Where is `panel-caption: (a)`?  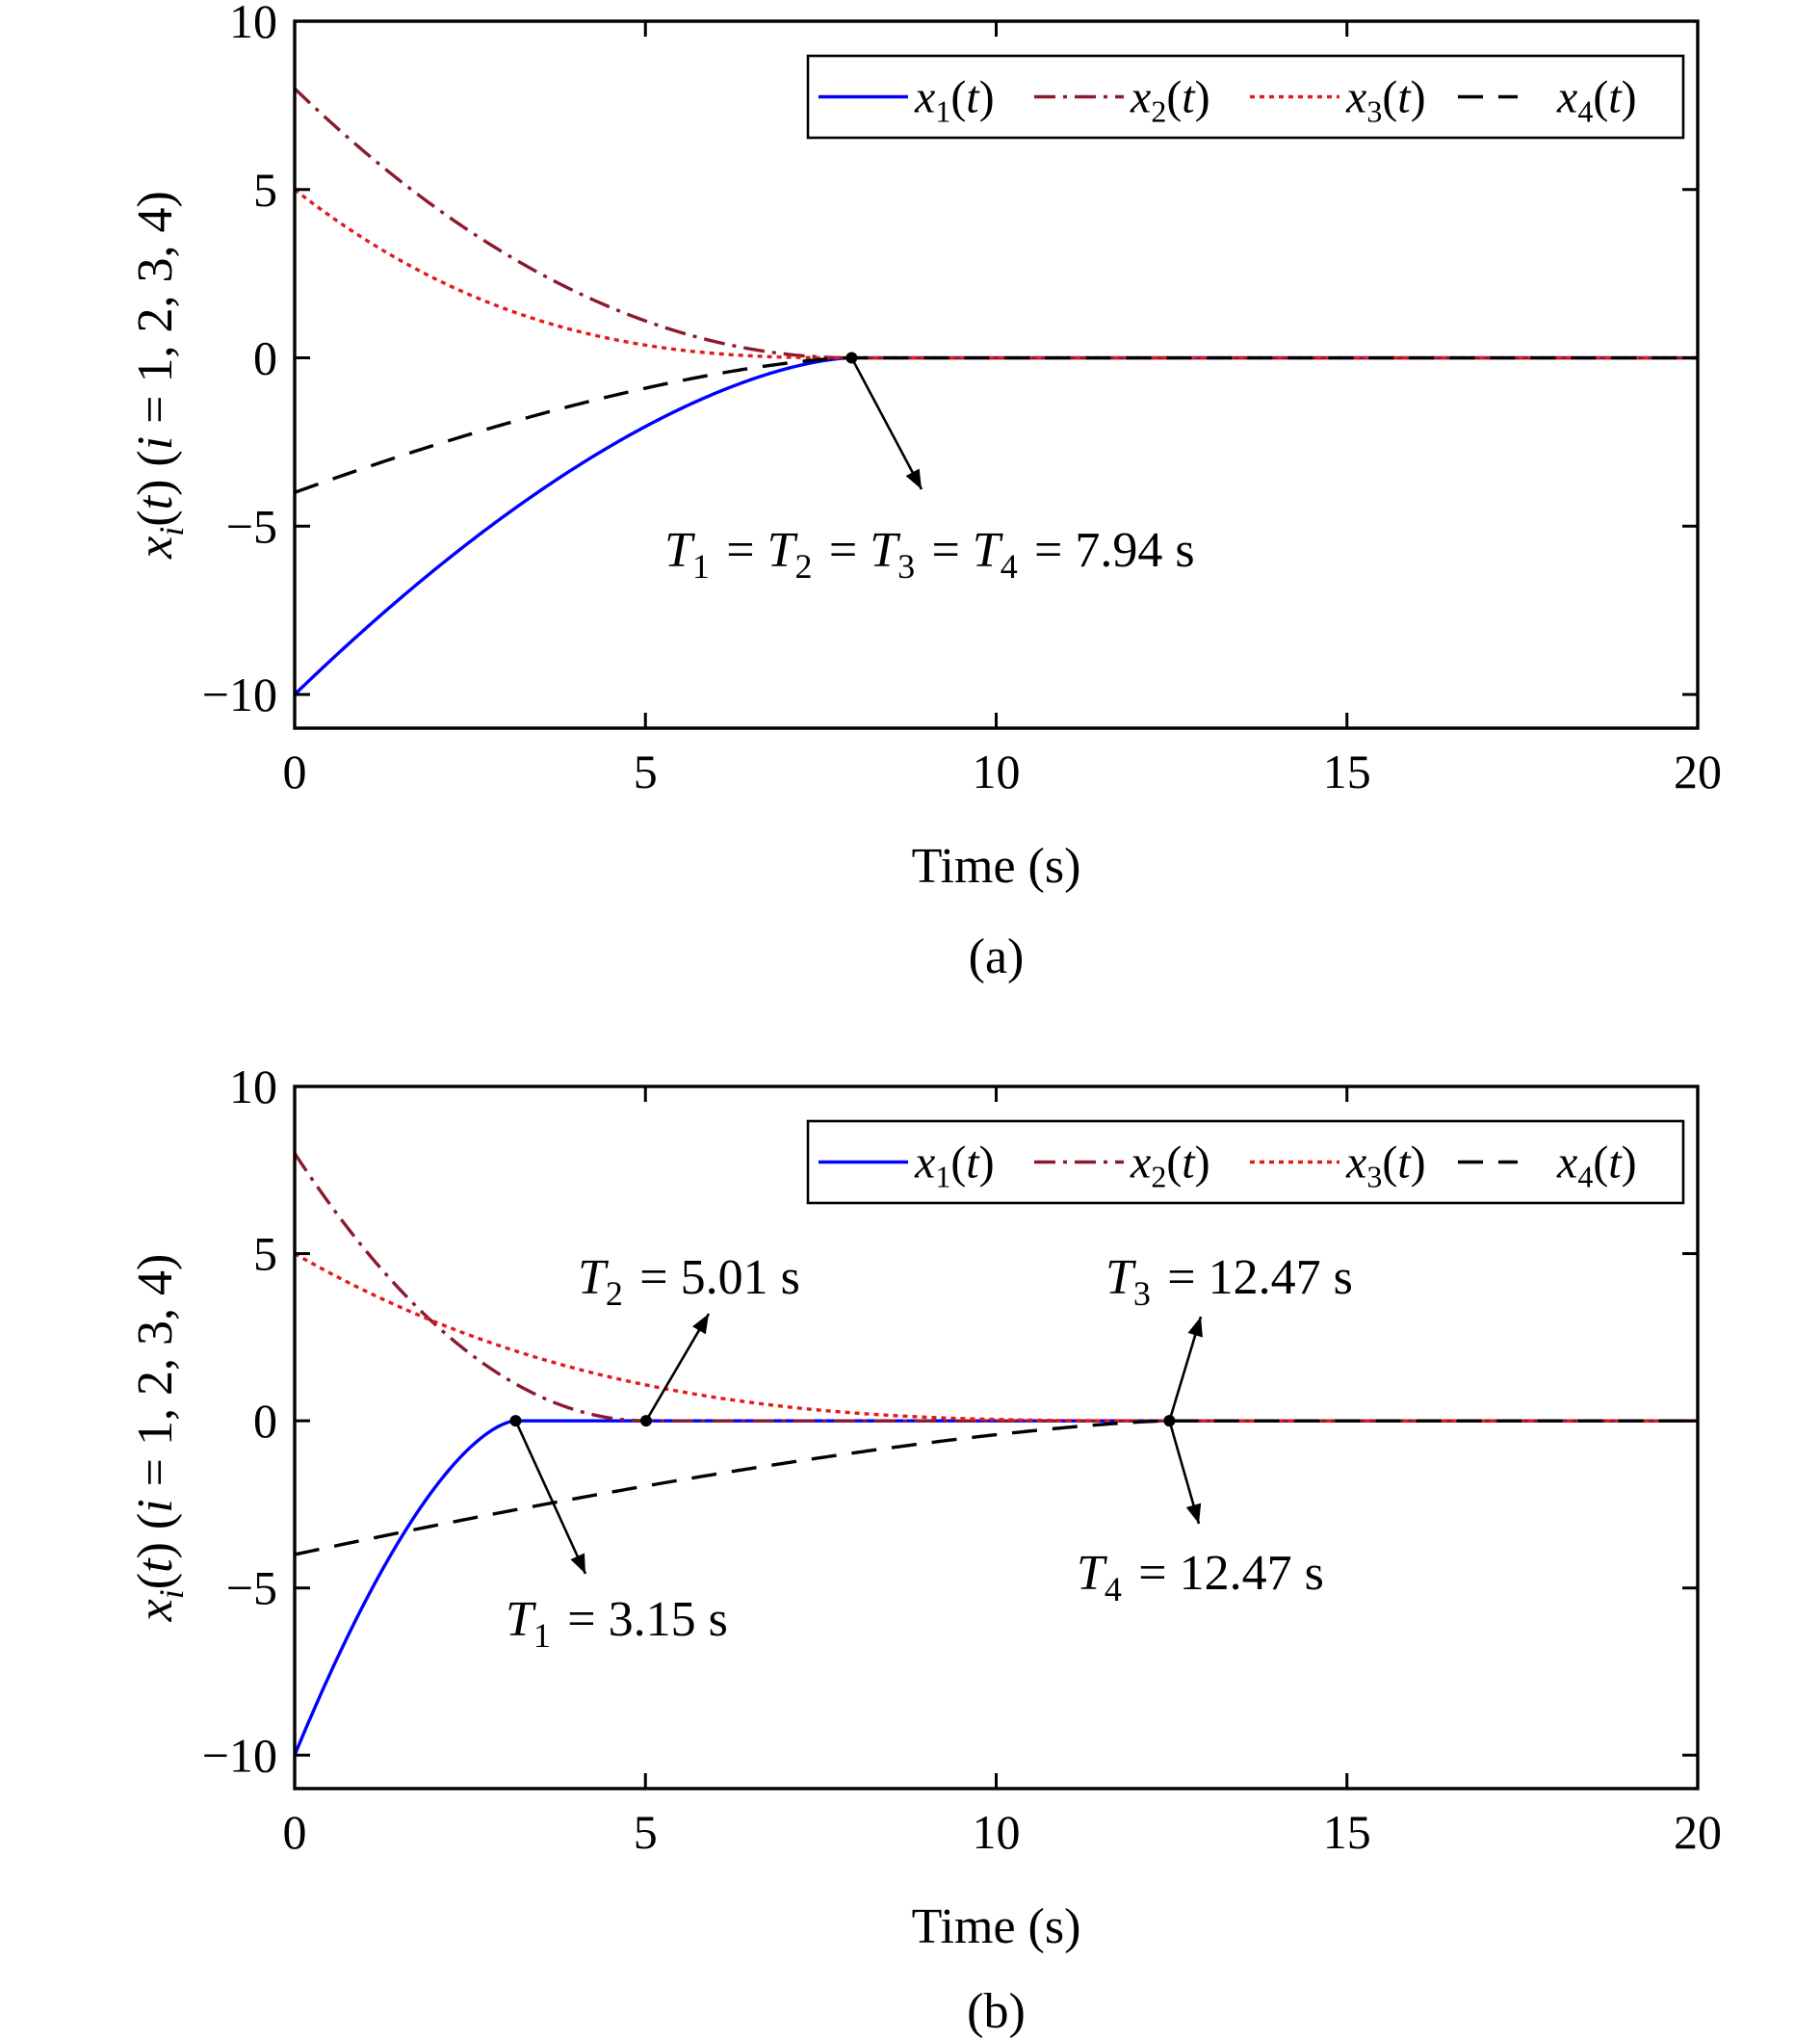 panel-caption: (a) is located at coordinates (997, 956).